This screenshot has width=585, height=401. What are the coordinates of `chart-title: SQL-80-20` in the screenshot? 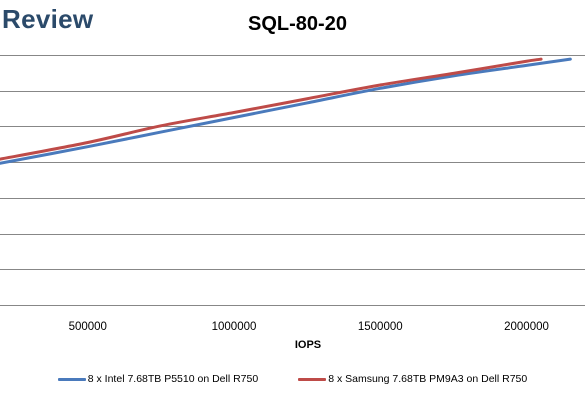 It's located at (297, 24).